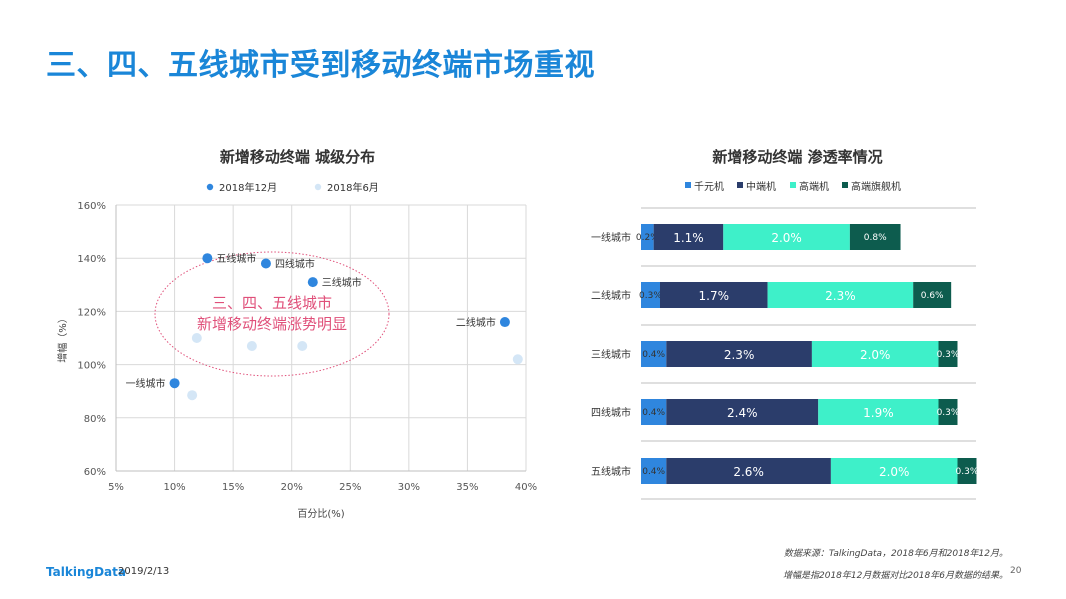 This screenshot has height=599, width=1066. Describe the element at coordinates (116, 487) in the screenshot. I see `x-tick-label: 5%` at that location.